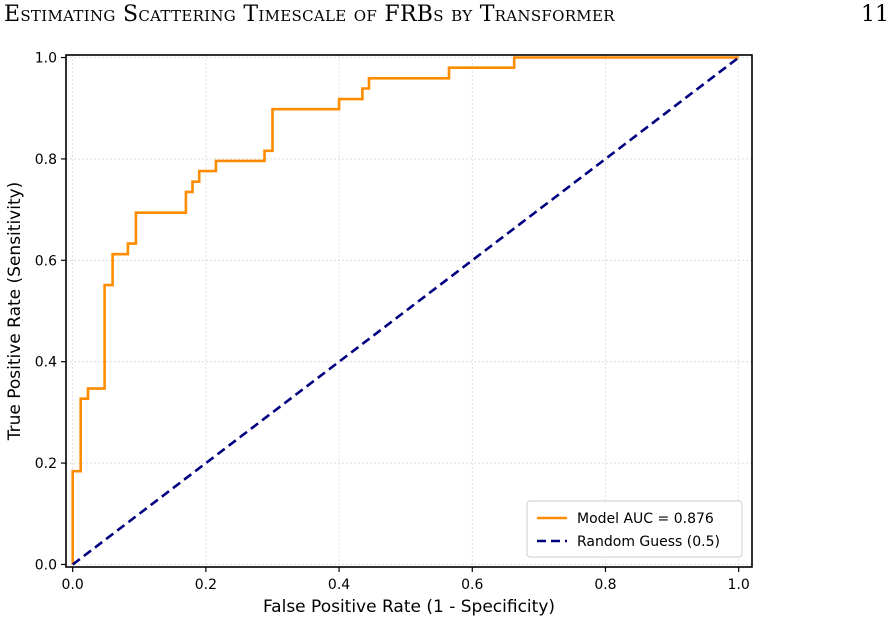 The image size is (895, 623). Describe the element at coordinates (648, 542) in the screenshot. I see `legend-label: Random Guess (0.5)` at that location.